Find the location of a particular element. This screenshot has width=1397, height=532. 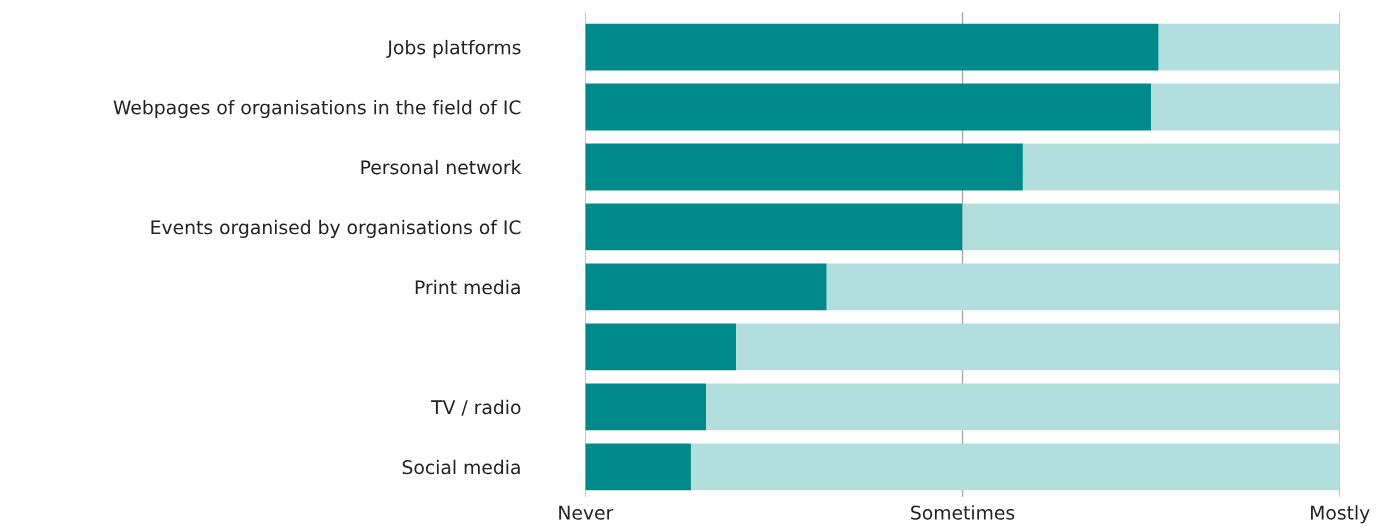

ref-line-label: Mostly is located at coordinates (1340, 514).